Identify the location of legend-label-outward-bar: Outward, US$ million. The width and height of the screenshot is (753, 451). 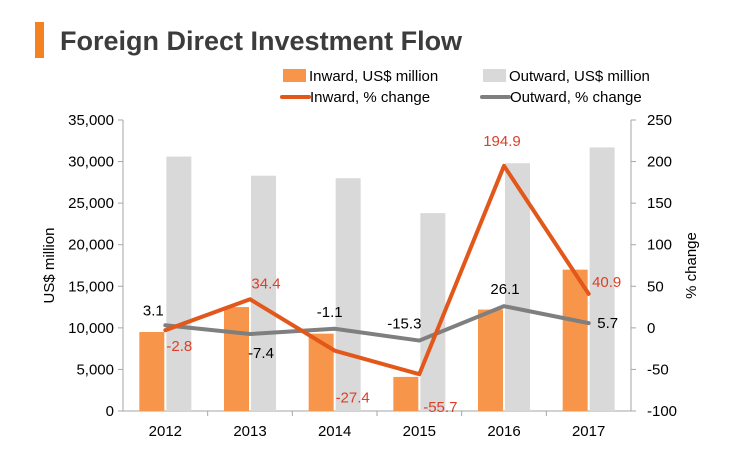
(579, 76).